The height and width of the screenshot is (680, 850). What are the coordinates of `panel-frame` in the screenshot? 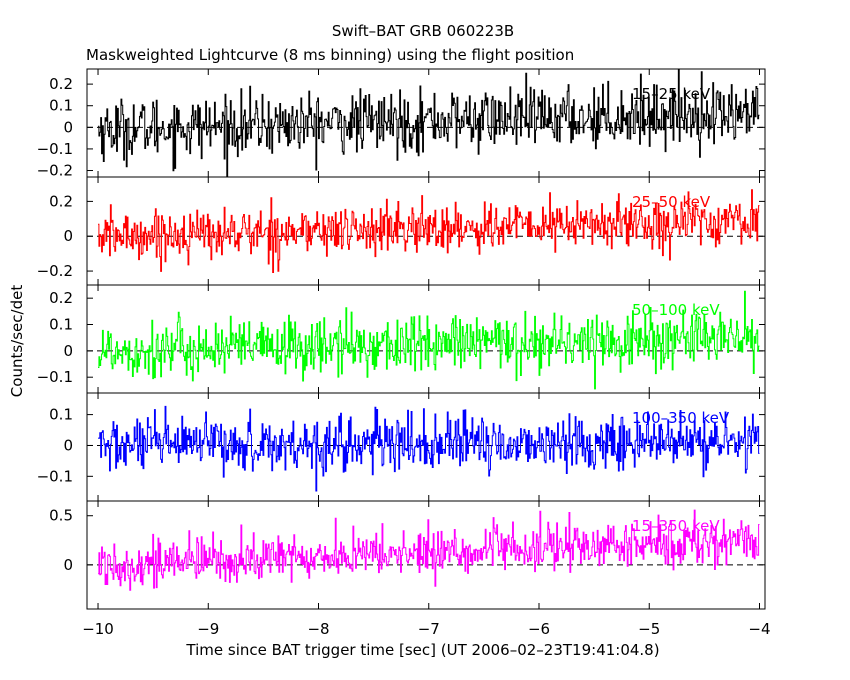 It's located at (426, 555).